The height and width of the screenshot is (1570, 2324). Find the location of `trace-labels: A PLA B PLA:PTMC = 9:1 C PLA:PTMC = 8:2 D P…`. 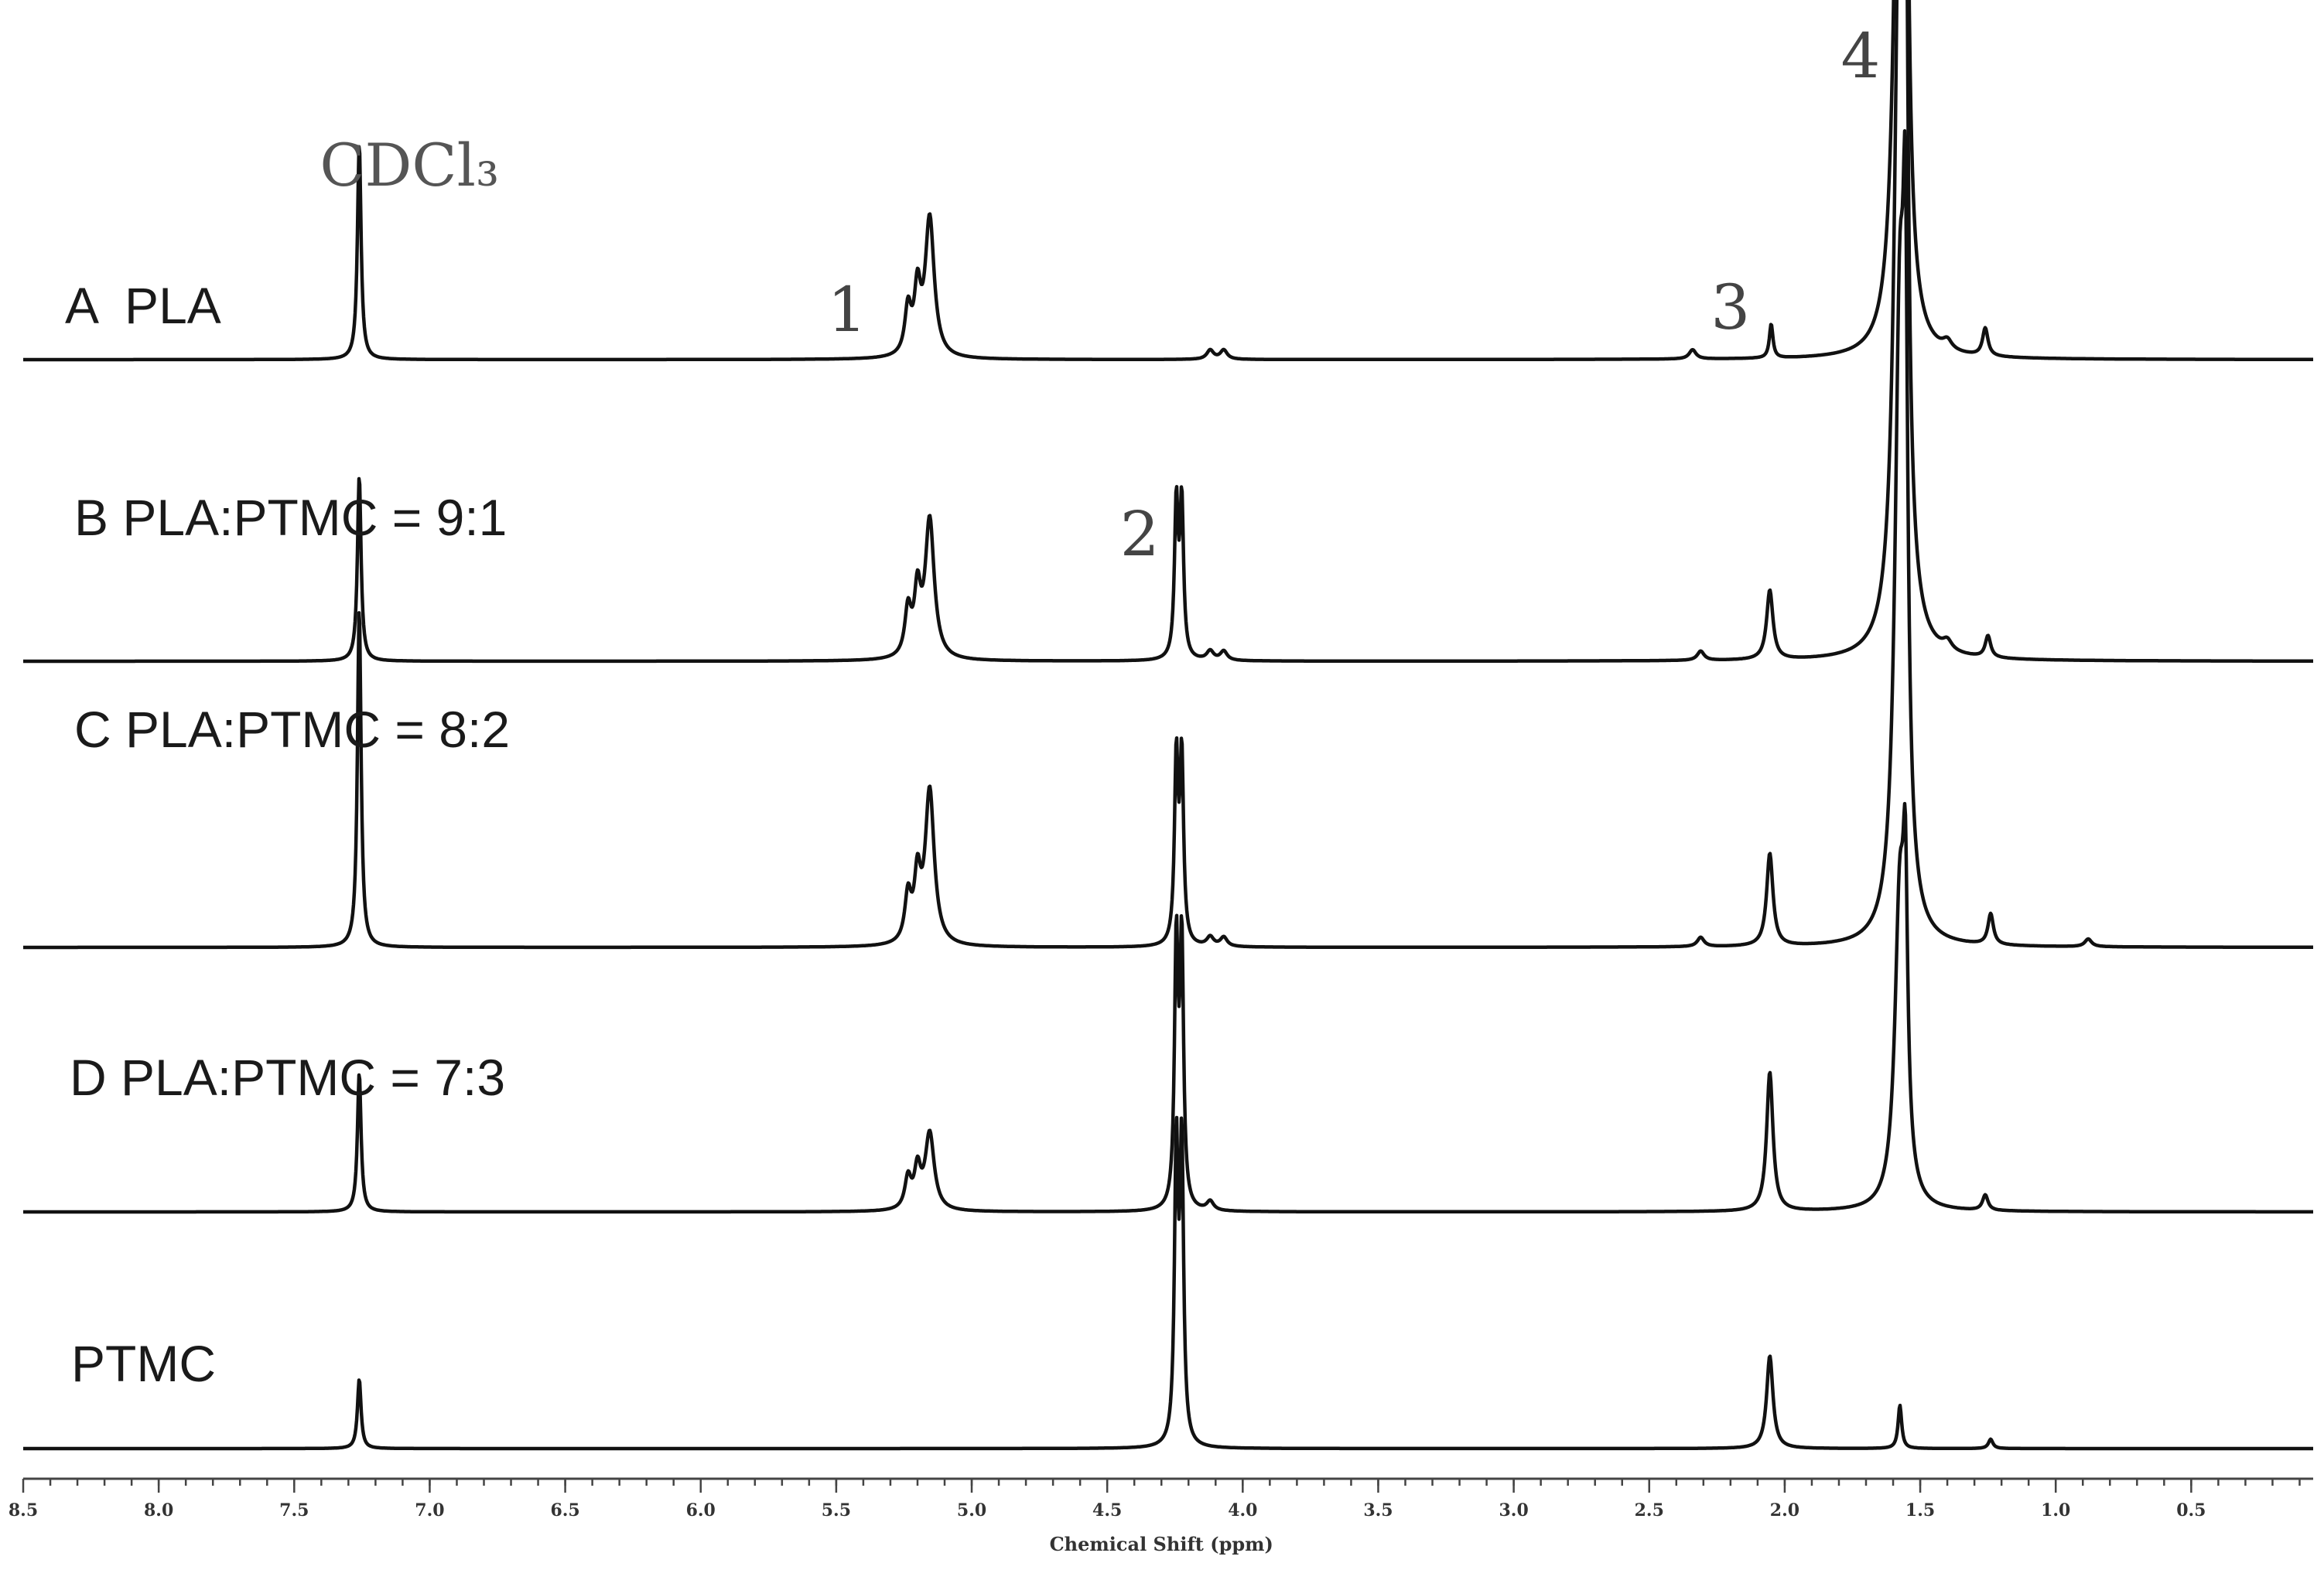

trace-labels: A PLA B PLA:PTMC = 9:1 C PLA:PTMC = 8:2 D P… is located at coordinates (287, 834).